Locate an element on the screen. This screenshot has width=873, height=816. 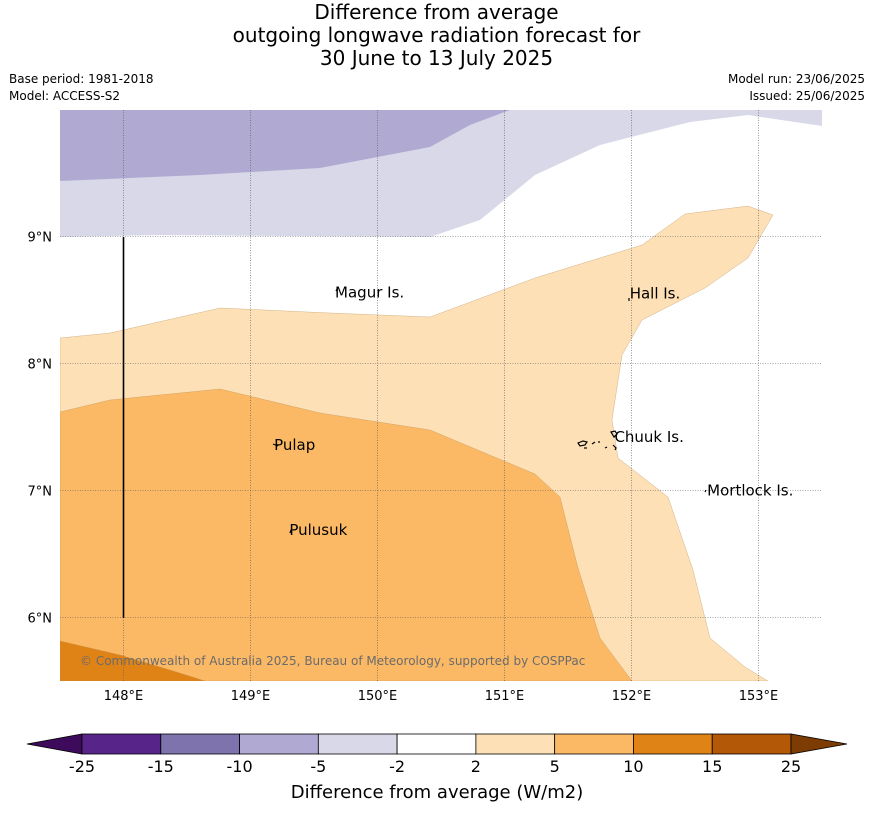
colorbar-tick-label: 25 is located at coordinates (791, 766).